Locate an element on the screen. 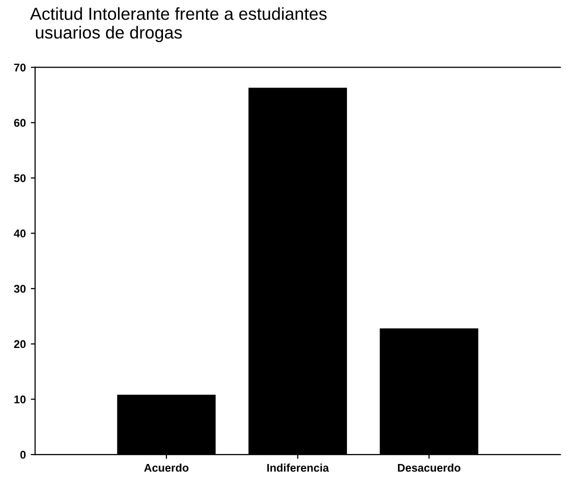 This screenshot has width=566, height=481. y-tick-label: 20 is located at coordinates (20, 344).